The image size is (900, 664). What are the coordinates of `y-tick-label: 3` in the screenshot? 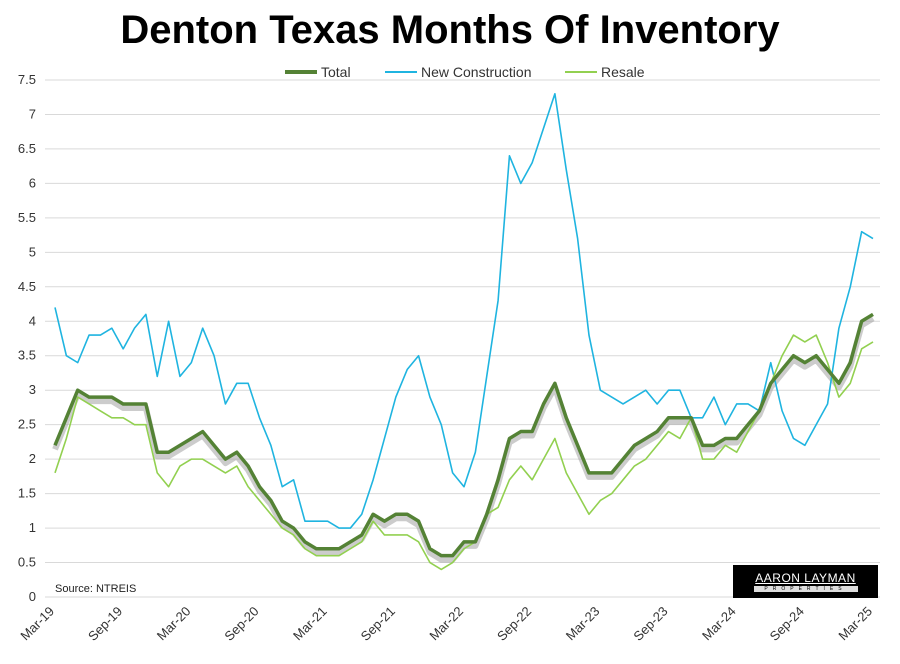 It's located at (32, 389).